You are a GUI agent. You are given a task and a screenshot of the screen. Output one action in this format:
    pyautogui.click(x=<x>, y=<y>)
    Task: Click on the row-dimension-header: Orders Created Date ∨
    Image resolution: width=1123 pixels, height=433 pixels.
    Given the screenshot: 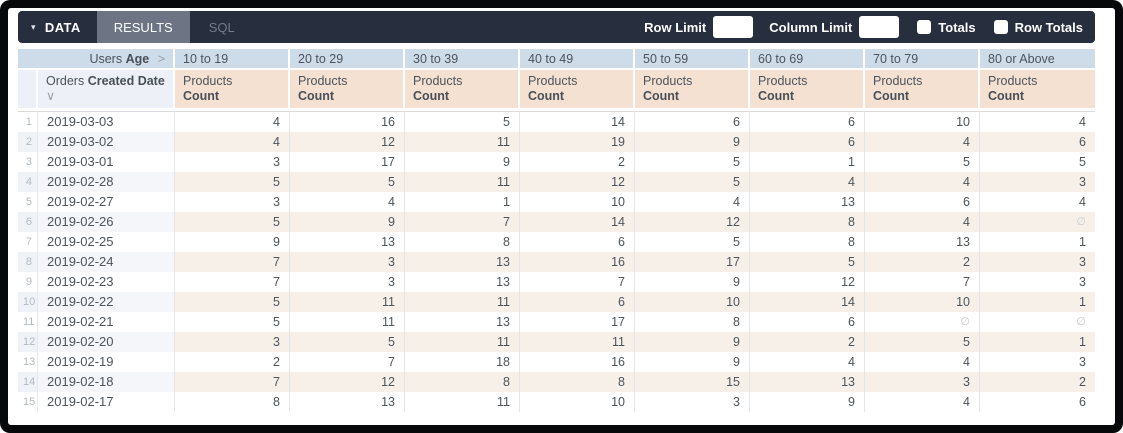 What is the action you would take?
    pyautogui.click(x=106, y=90)
    